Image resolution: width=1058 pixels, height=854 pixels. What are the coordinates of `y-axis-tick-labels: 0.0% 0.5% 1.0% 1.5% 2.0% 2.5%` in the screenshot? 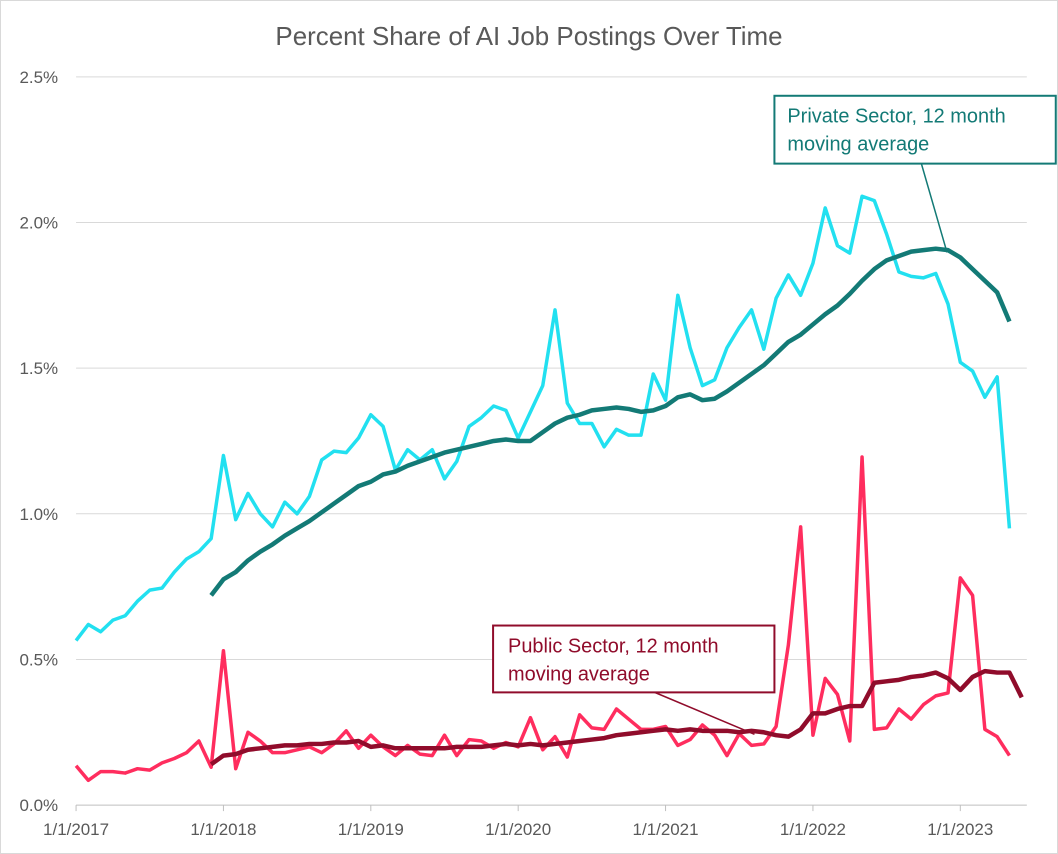 It's located at (38, 441).